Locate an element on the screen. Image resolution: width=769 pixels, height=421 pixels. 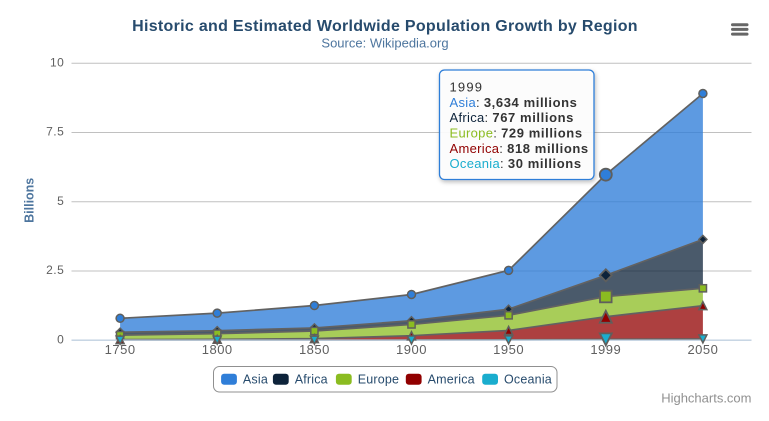
svg-text: 1850 is located at coordinates (314, 349).